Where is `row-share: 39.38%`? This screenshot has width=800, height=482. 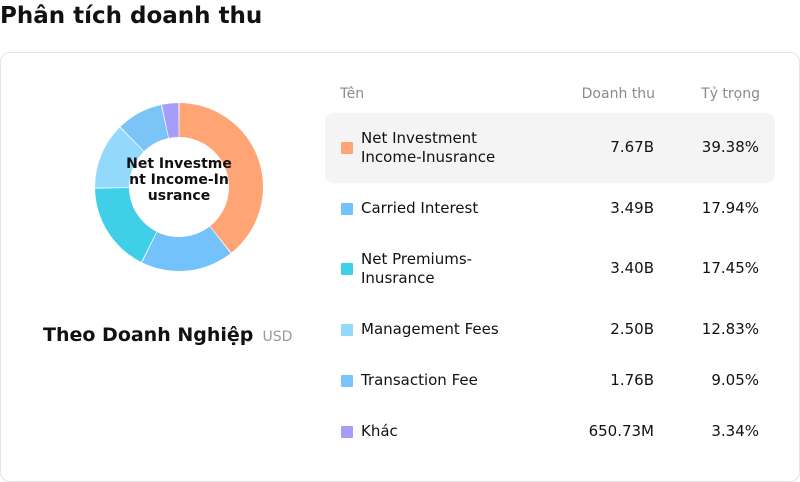 row-share: 39.38% is located at coordinates (730, 147).